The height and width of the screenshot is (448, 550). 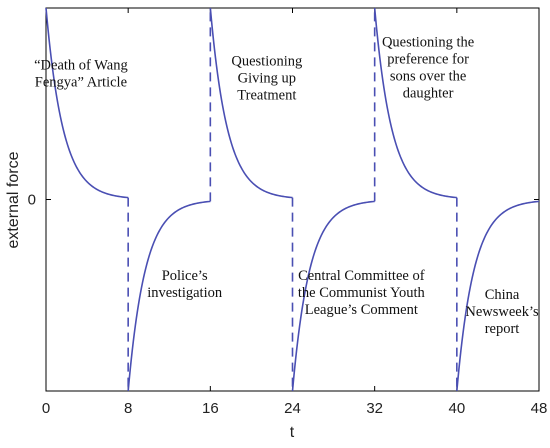 I want to click on y-axis-label: external force, so click(x=13, y=199).